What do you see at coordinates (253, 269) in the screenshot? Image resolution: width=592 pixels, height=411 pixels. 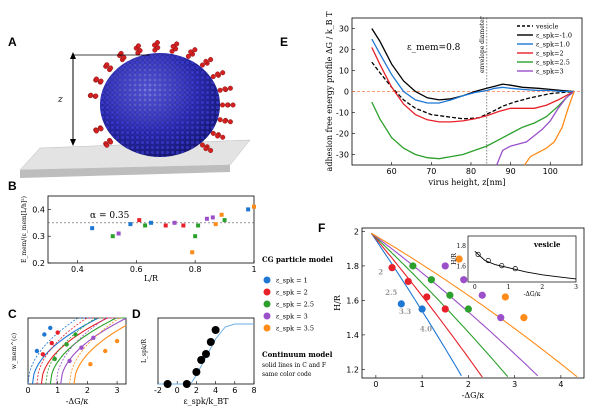 I see `panel-b-xtick-label: 1` at bounding box center [253, 269].